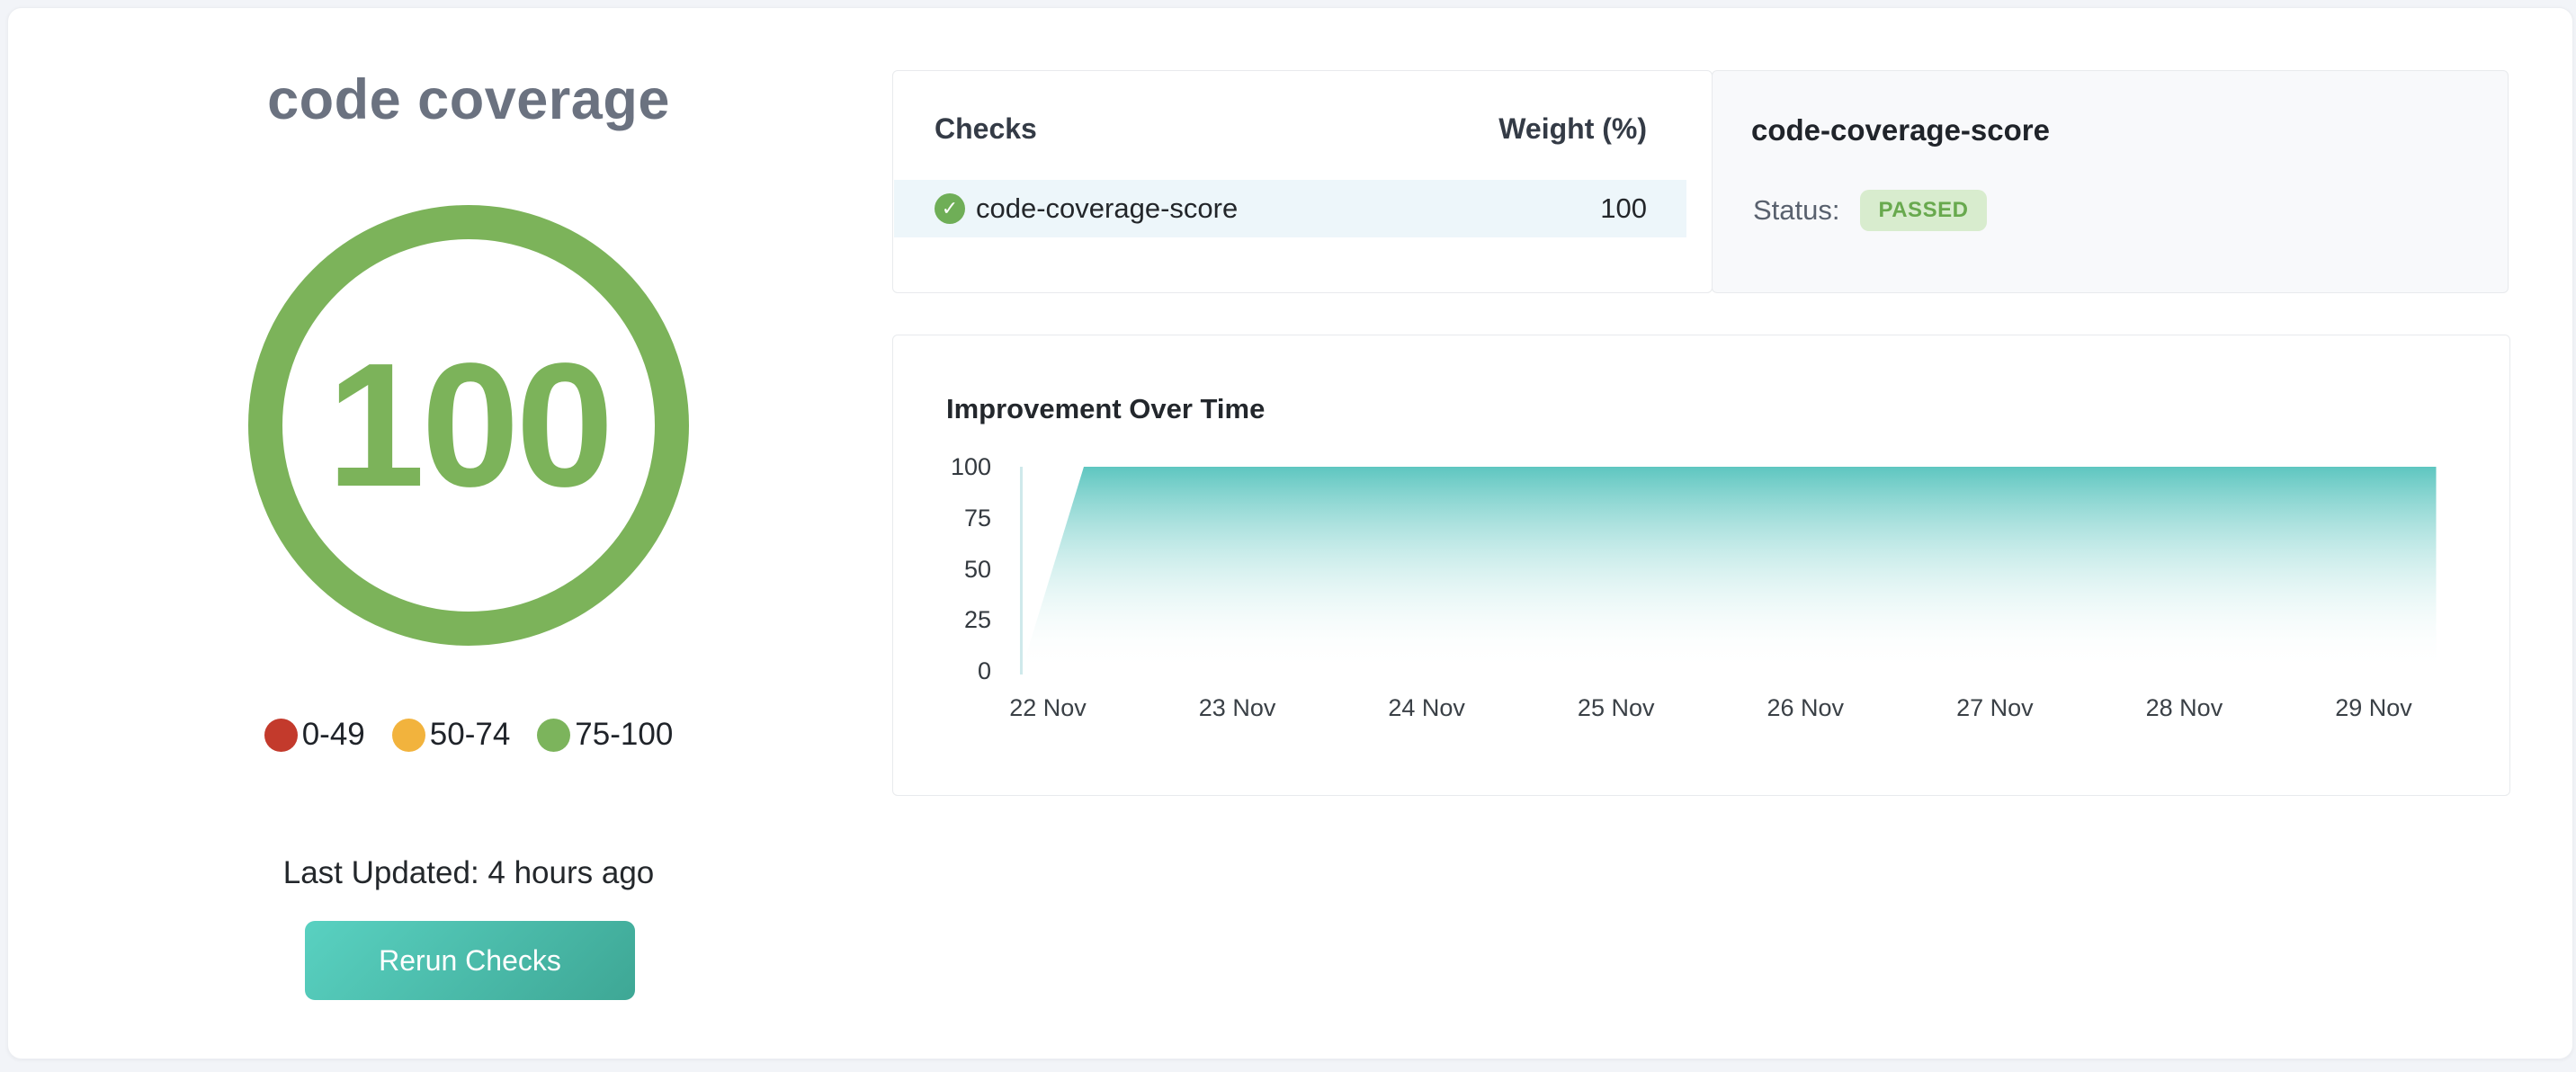 This screenshot has height=1072, width=2576. What do you see at coordinates (1426, 707) in the screenshot?
I see `x-axis-label: 24 Nov` at bounding box center [1426, 707].